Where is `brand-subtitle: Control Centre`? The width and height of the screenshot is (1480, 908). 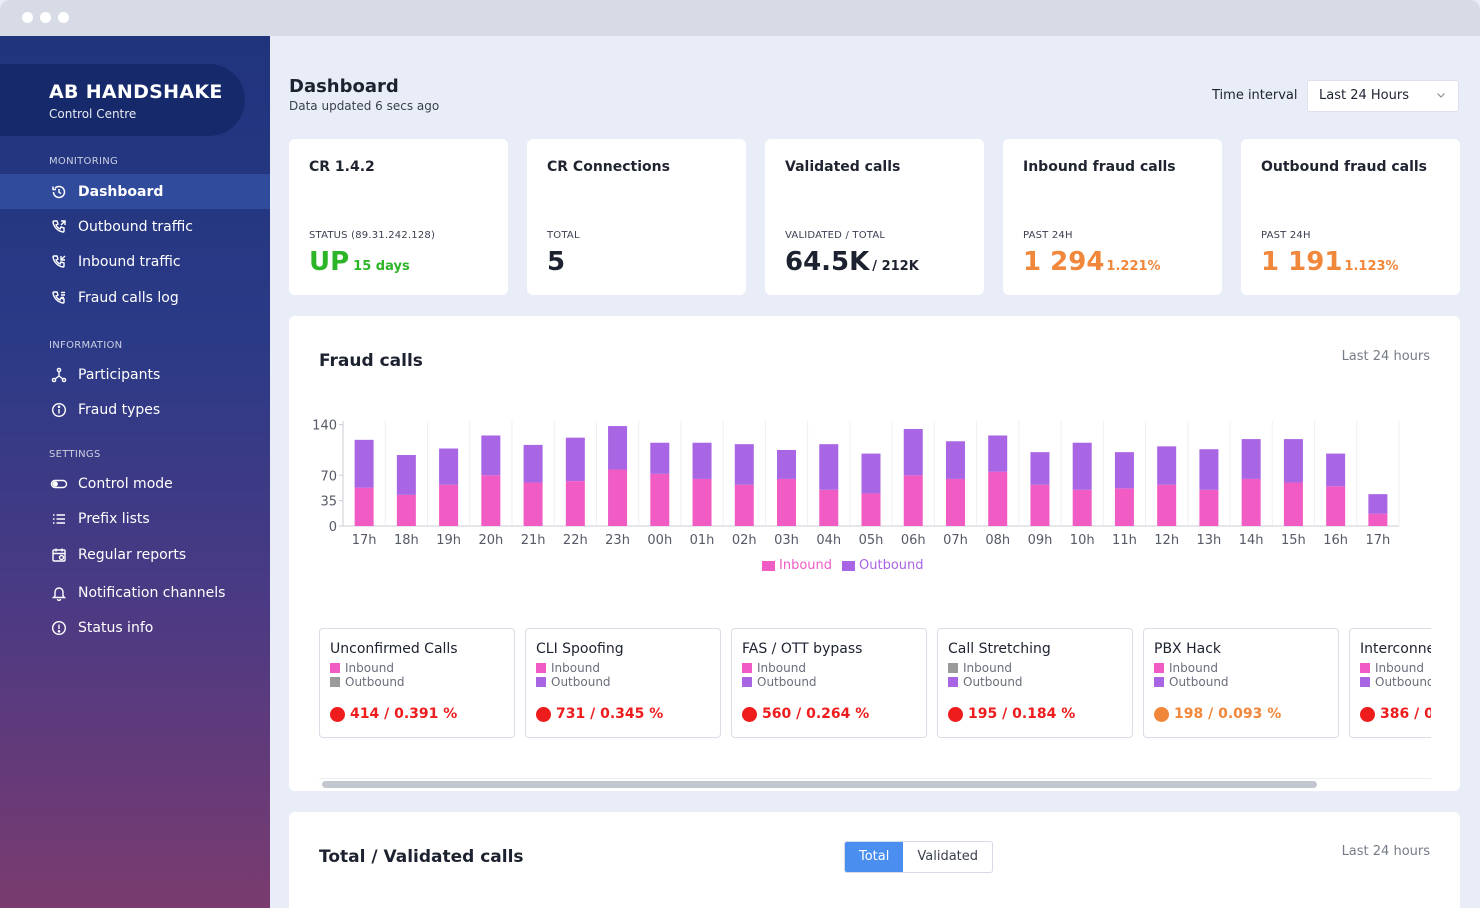 brand-subtitle: Control Centre is located at coordinates (93, 114).